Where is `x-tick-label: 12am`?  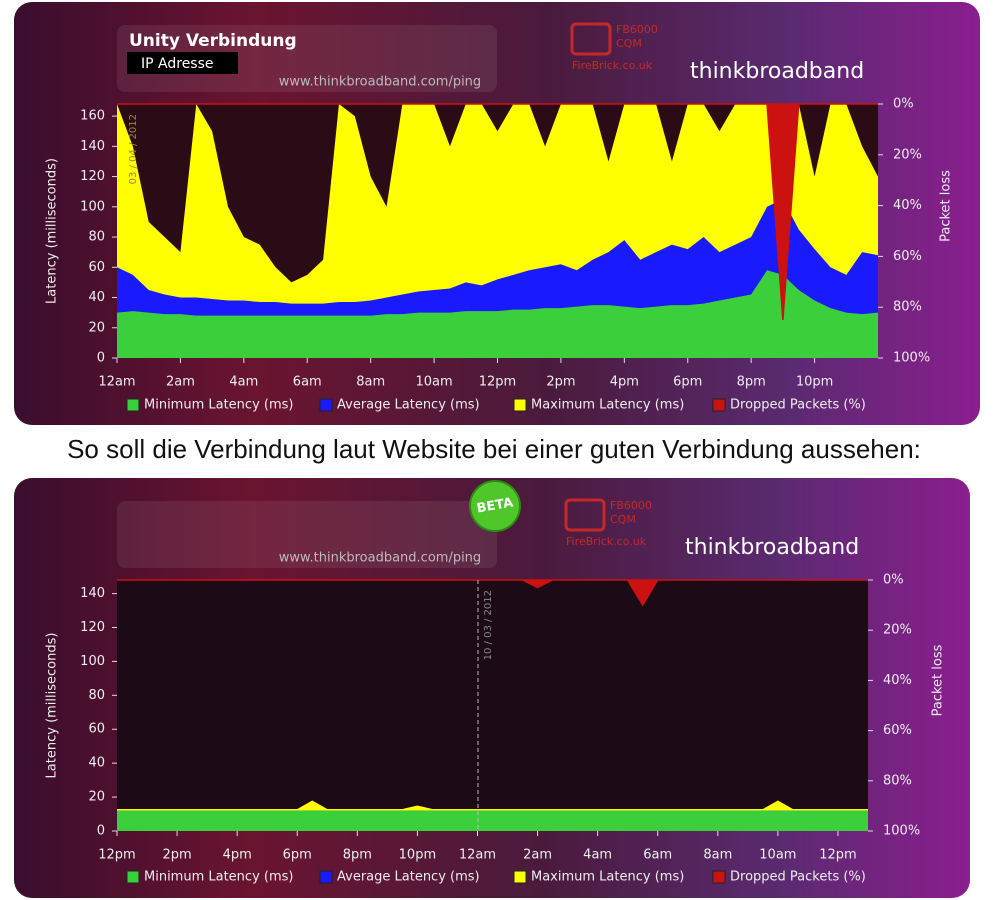 x-tick-label: 12am is located at coordinates (477, 855).